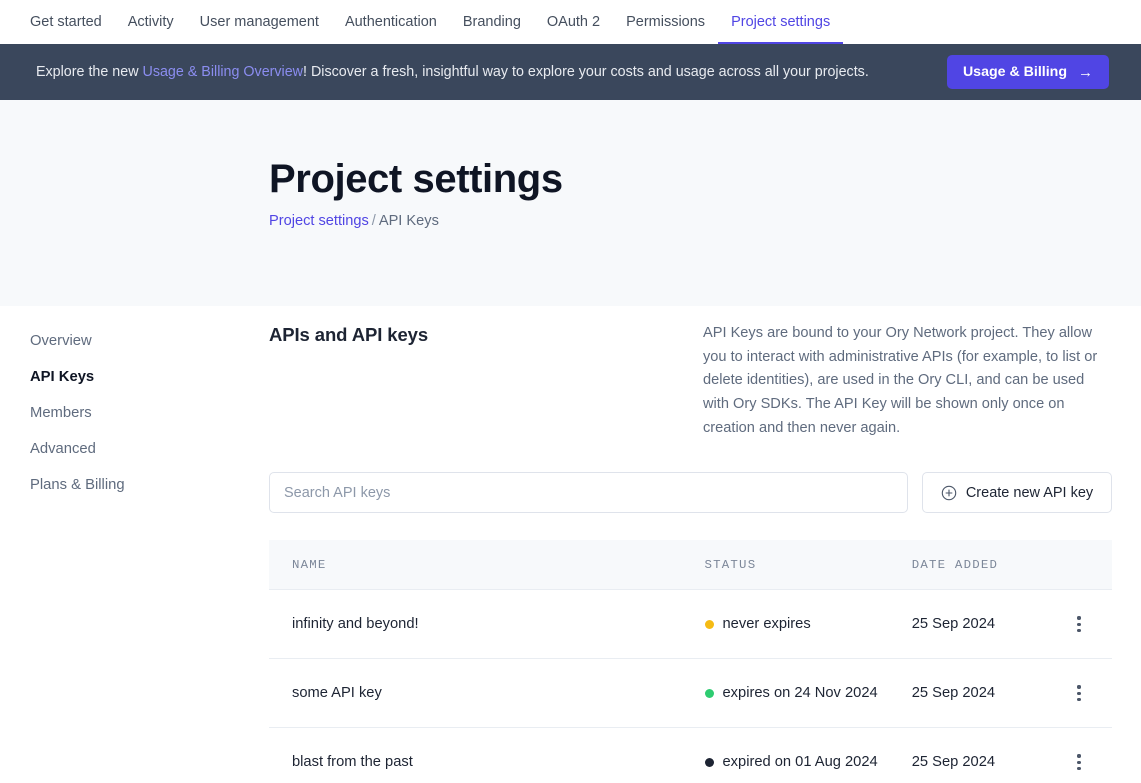 Image resolution: width=1141 pixels, height=783 pixels. Describe the element at coordinates (408, 221) in the screenshot. I see `breadcrumb-current-api-keys: API Keys` at that location.